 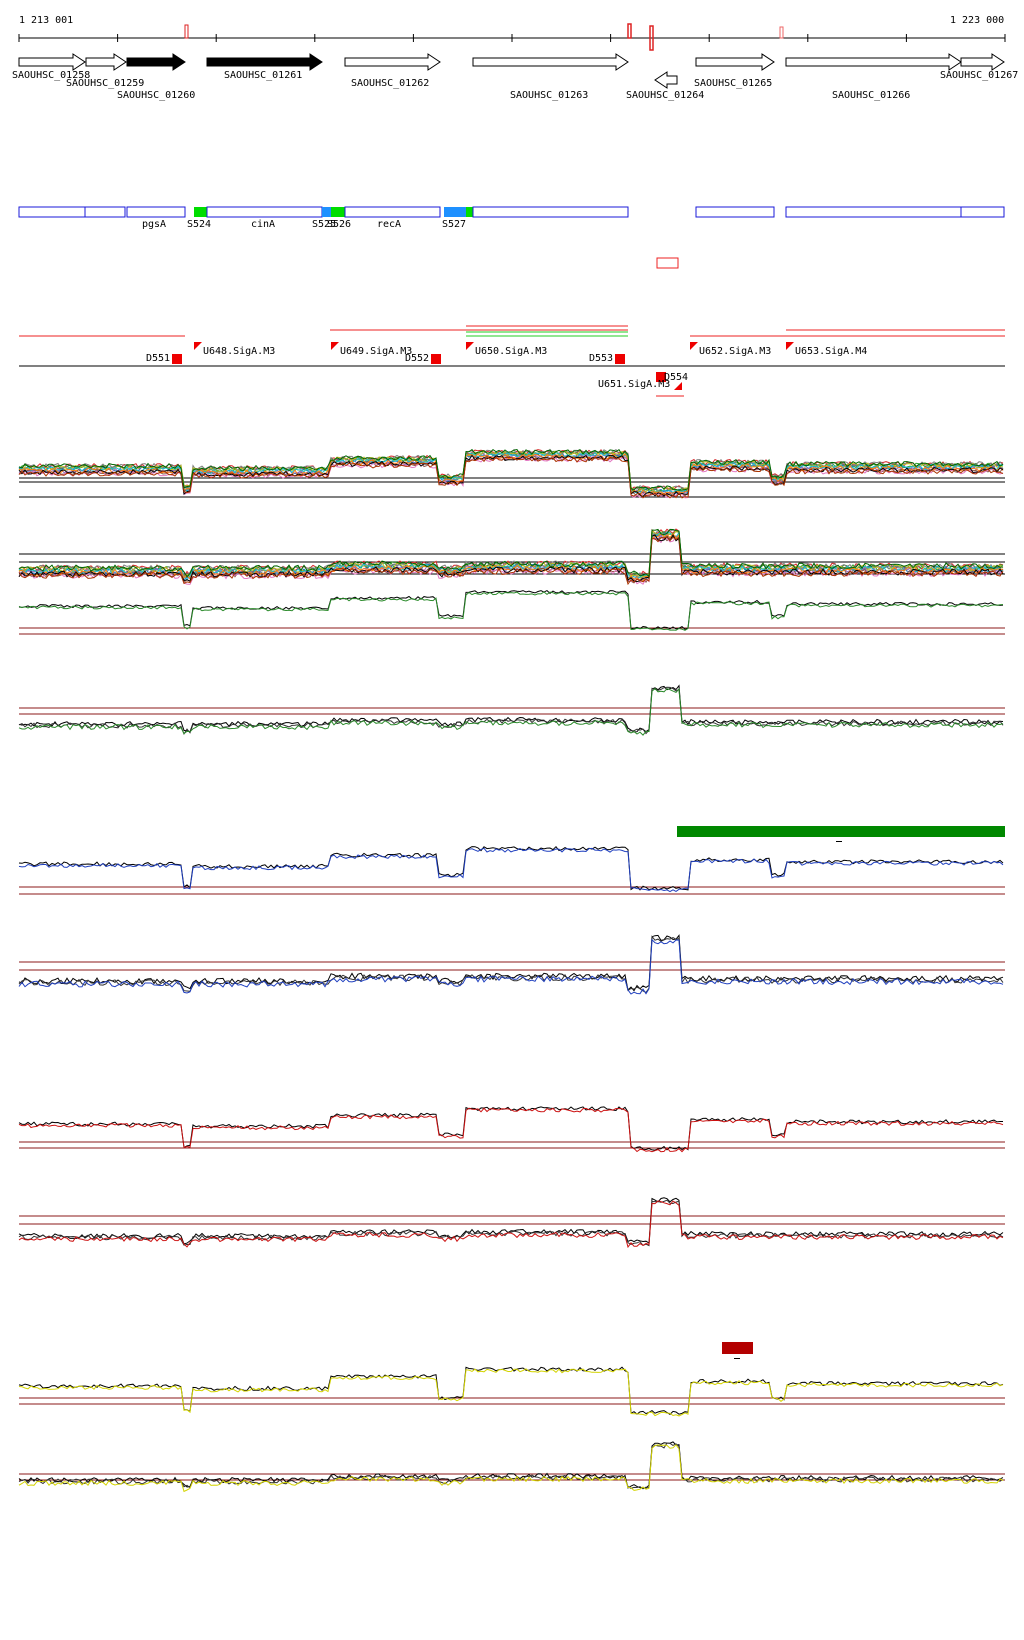 What do you see at coordinates (156, 95) in the screenshot?
I see `gene-label: SAOUHSC_01260` at bounding box center [156, 95].